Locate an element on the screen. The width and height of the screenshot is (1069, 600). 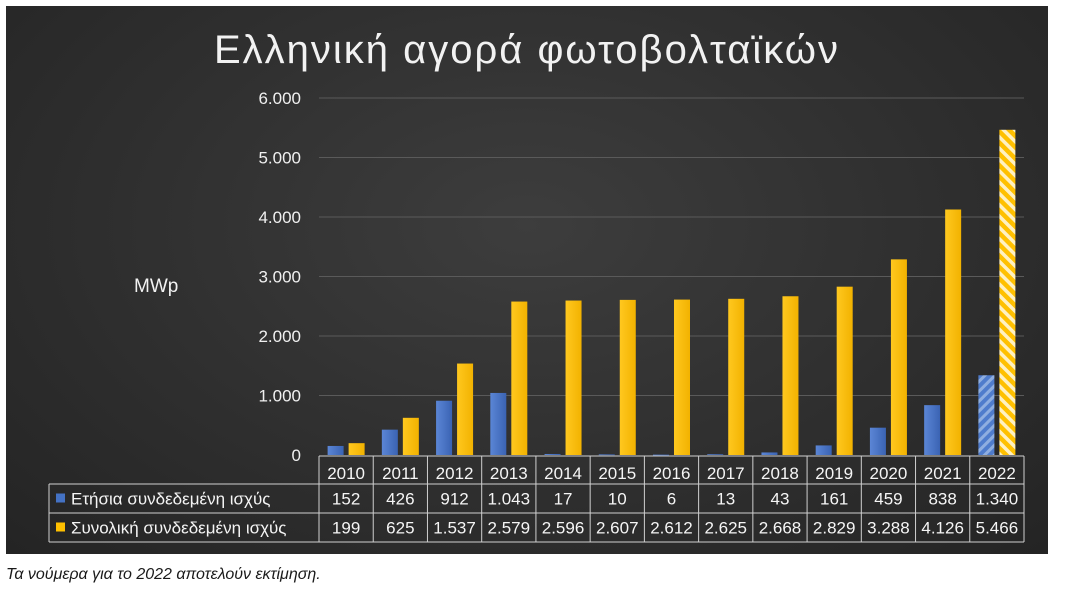
data-label-cumulative: 2.579 is located at coordinates (509, 528).